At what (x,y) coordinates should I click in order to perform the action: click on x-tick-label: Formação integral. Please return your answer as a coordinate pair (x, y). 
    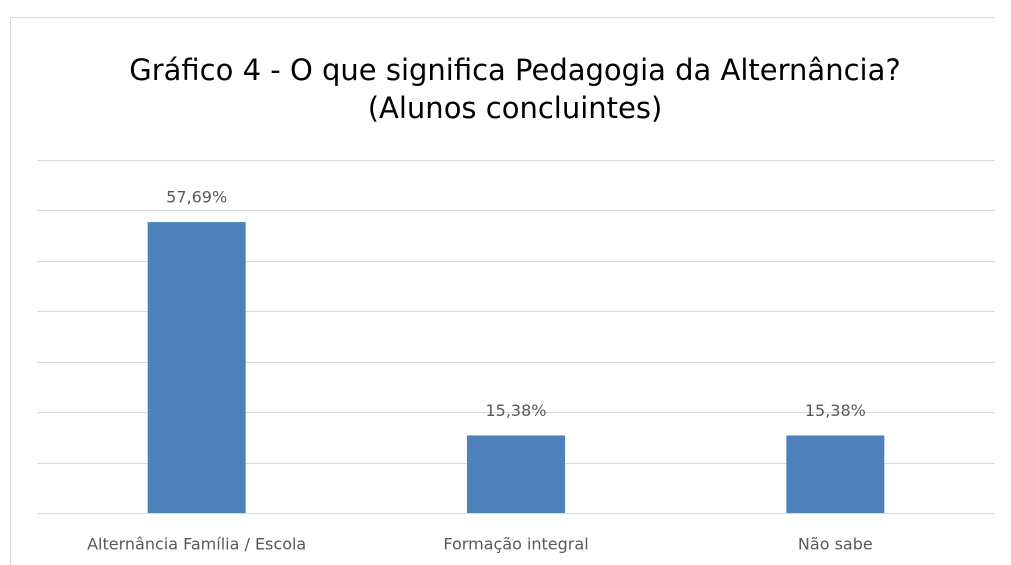
    Looking at the image, I should click on (515, 544).